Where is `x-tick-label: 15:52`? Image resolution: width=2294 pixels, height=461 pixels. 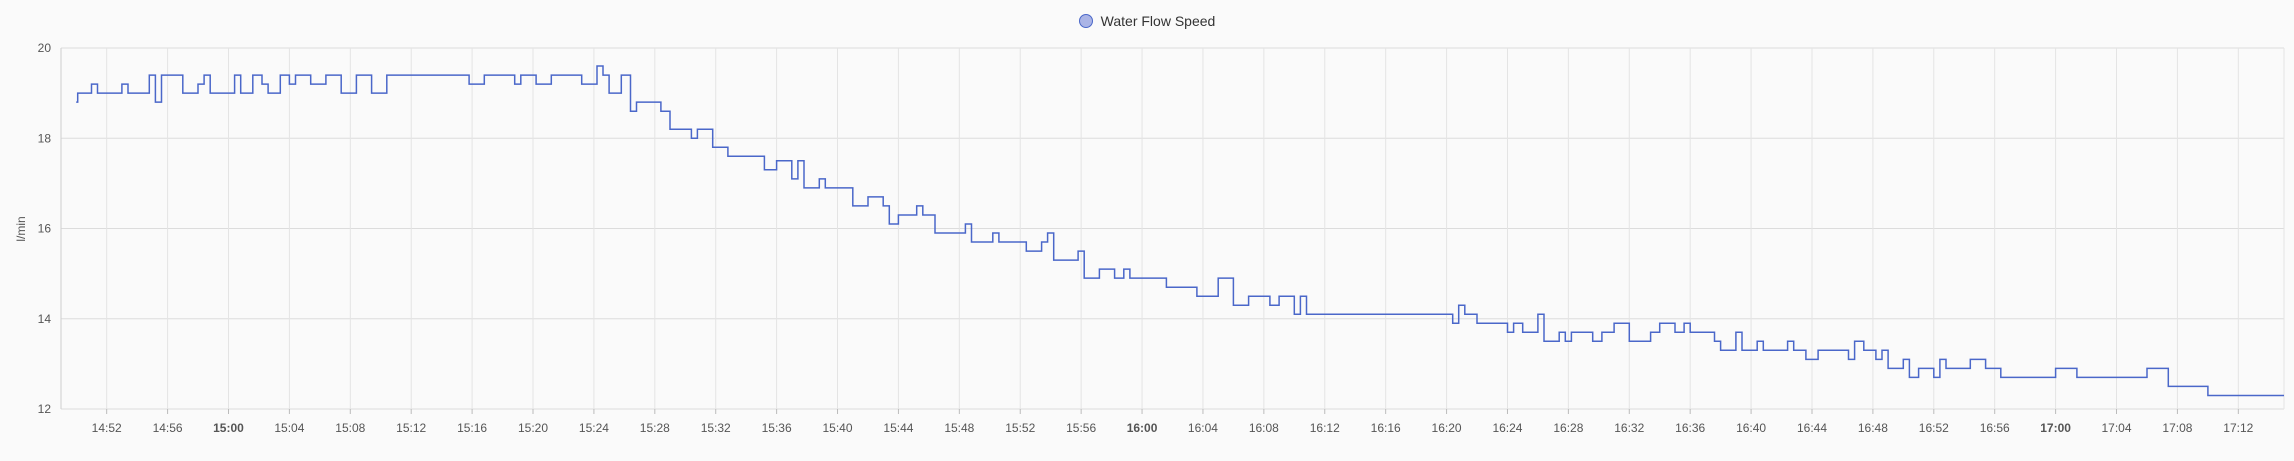
x-tick-label: 15:52 is located at coordinates (1020, 428).